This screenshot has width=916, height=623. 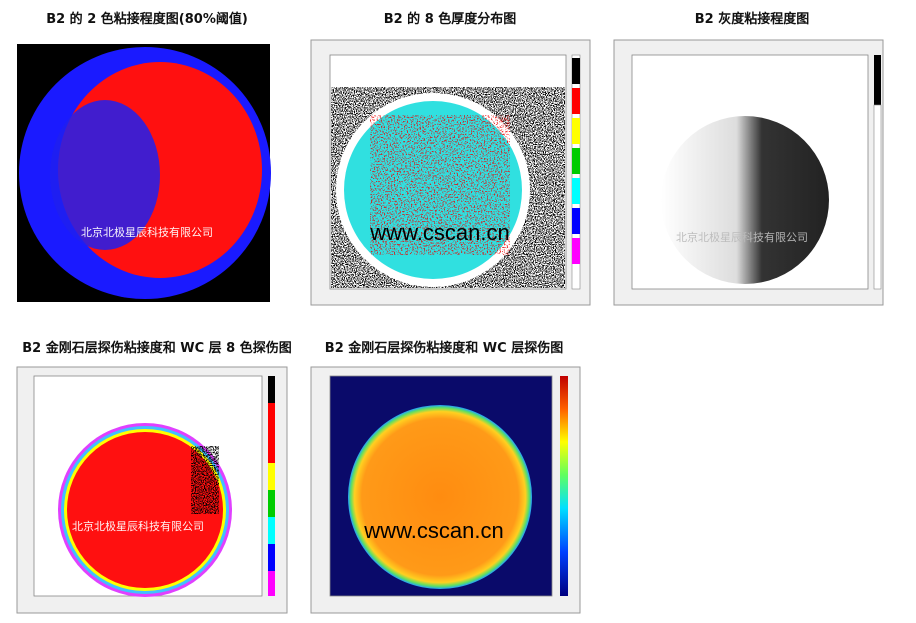 What do you see at coordinates (147, 19) in the screenshot?
I see `panel-title: B2 的 2 色粘接程度图(80%阈值)` at bounding box center [147, 19].